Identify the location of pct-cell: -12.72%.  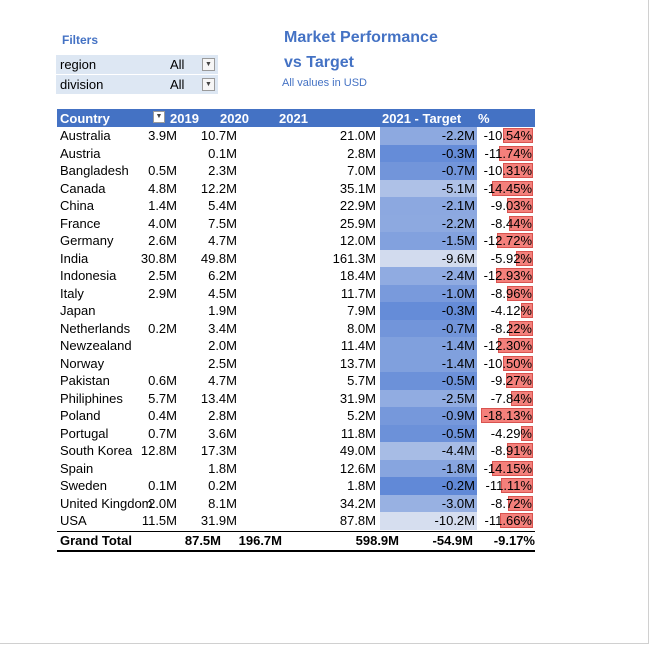
(507, 240).